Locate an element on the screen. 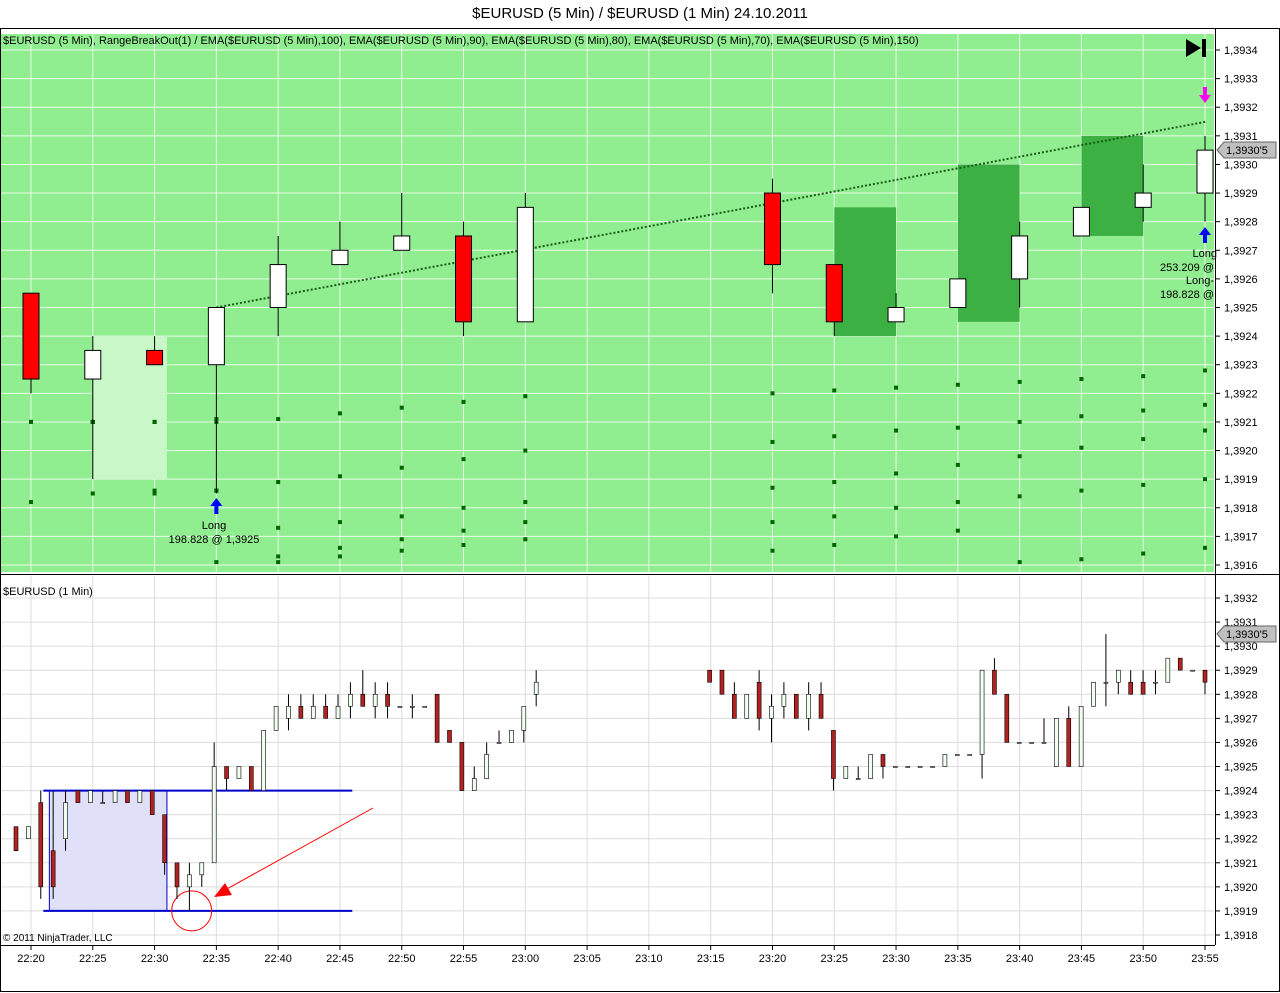  x-tick-label: 23:40 is located at coordinates (1020, 959).